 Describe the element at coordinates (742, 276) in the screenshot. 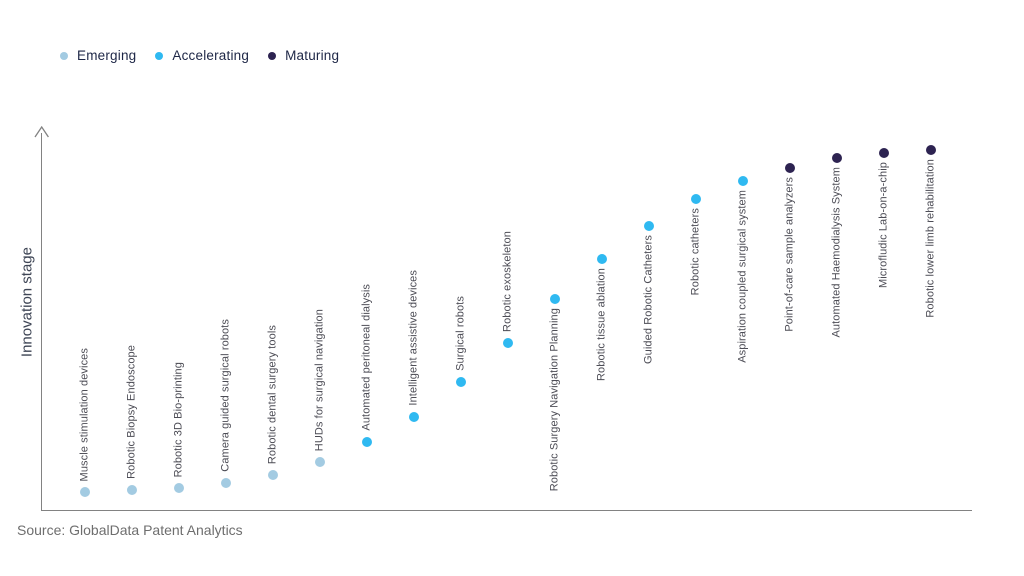

I see `data-point-label: Aspiration coupled surgical system` at that location.